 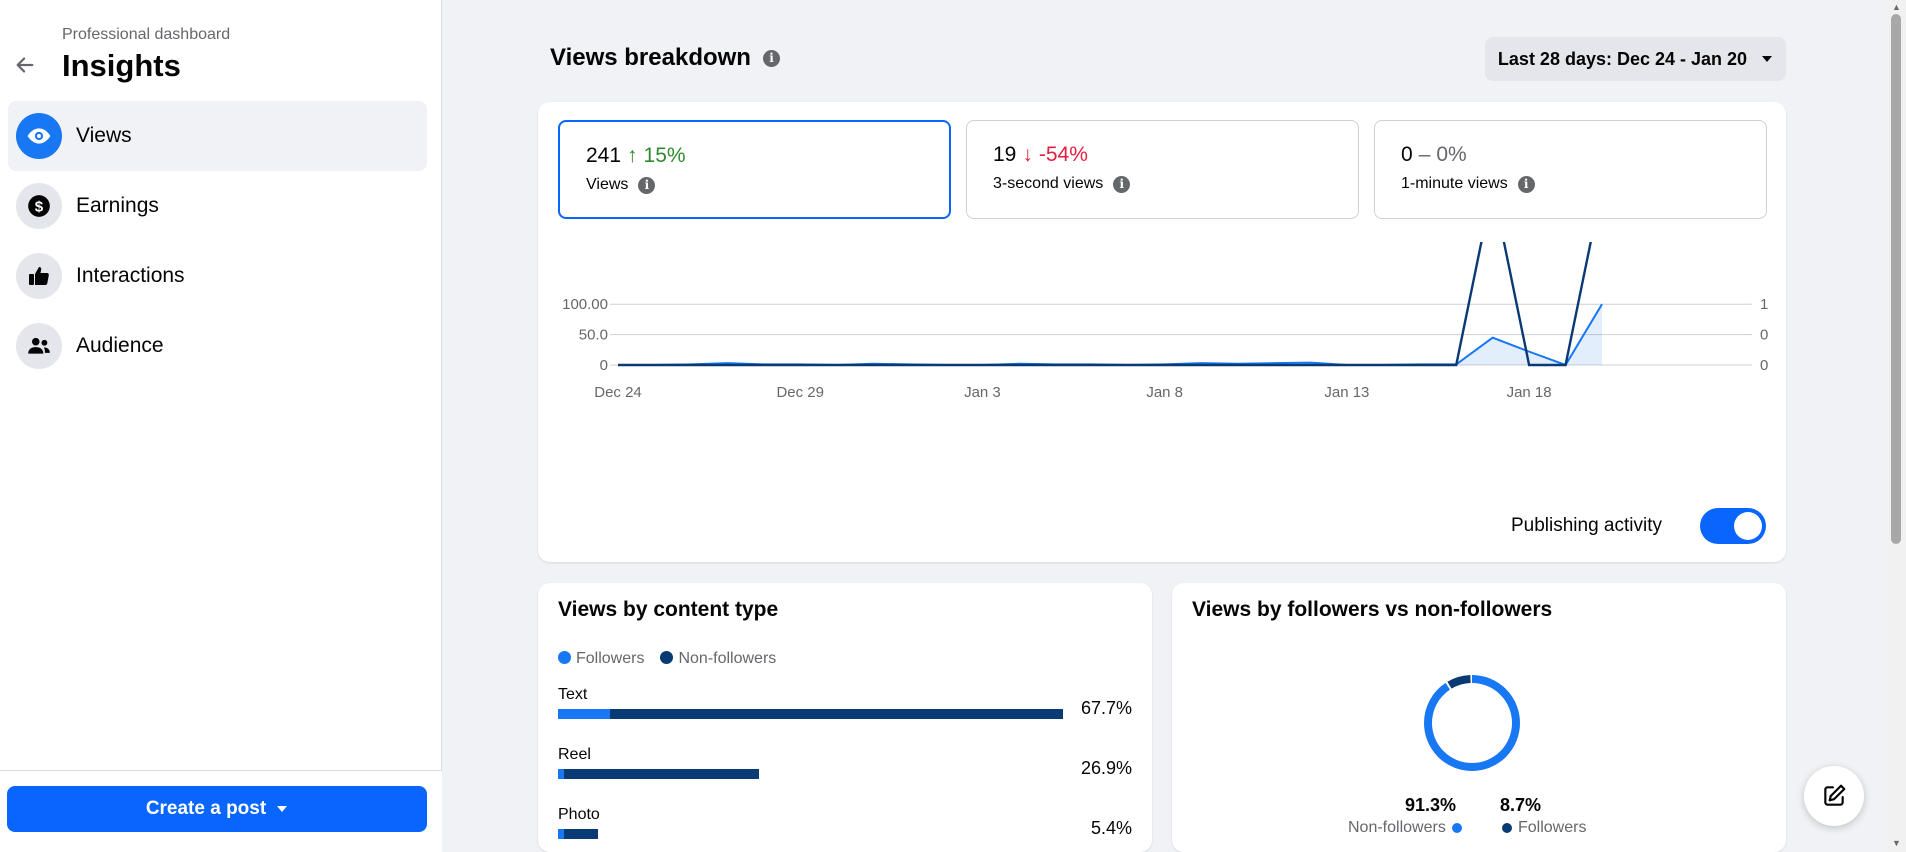 I want to click on followers-segment, so click(x=584, y=714).